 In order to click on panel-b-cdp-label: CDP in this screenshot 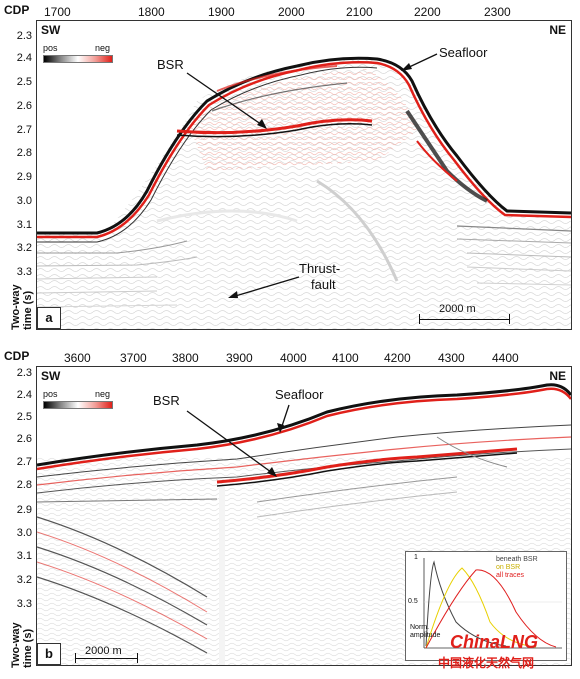, I will do `click(17, 356)`.